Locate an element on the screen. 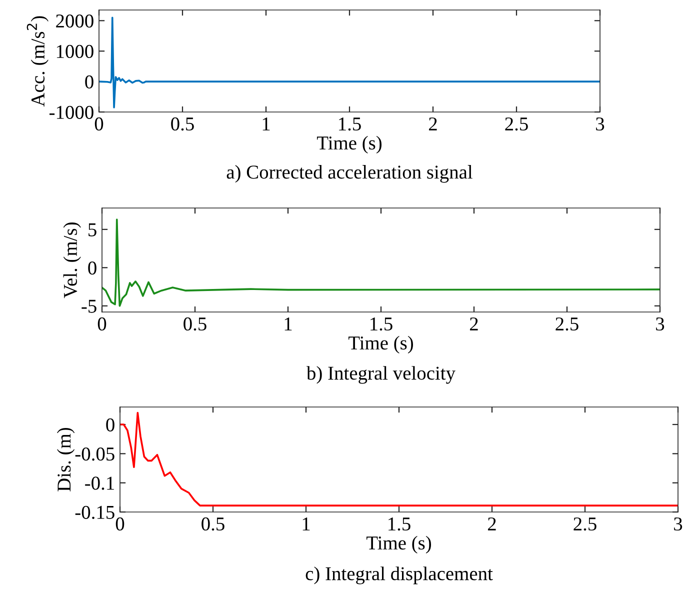  text: a) Corrected acceleration signal is located at coordinates (349, 174).